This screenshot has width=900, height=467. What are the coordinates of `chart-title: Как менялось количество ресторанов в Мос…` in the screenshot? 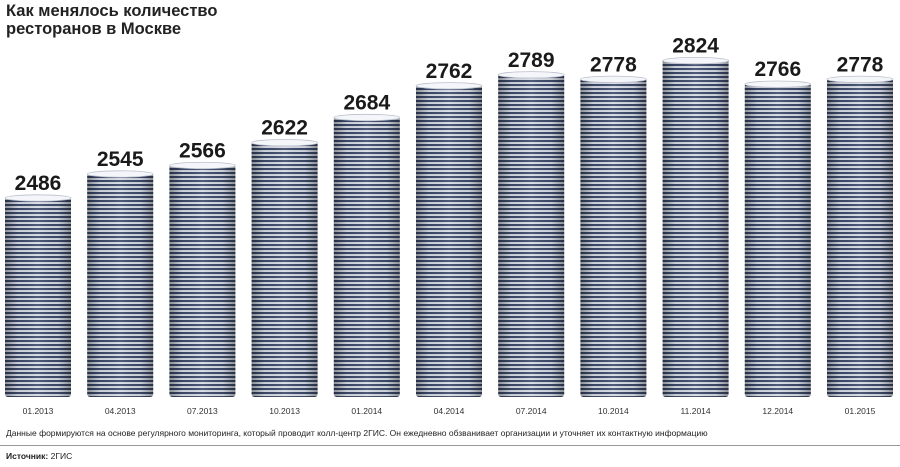 It's located at (112, 20).